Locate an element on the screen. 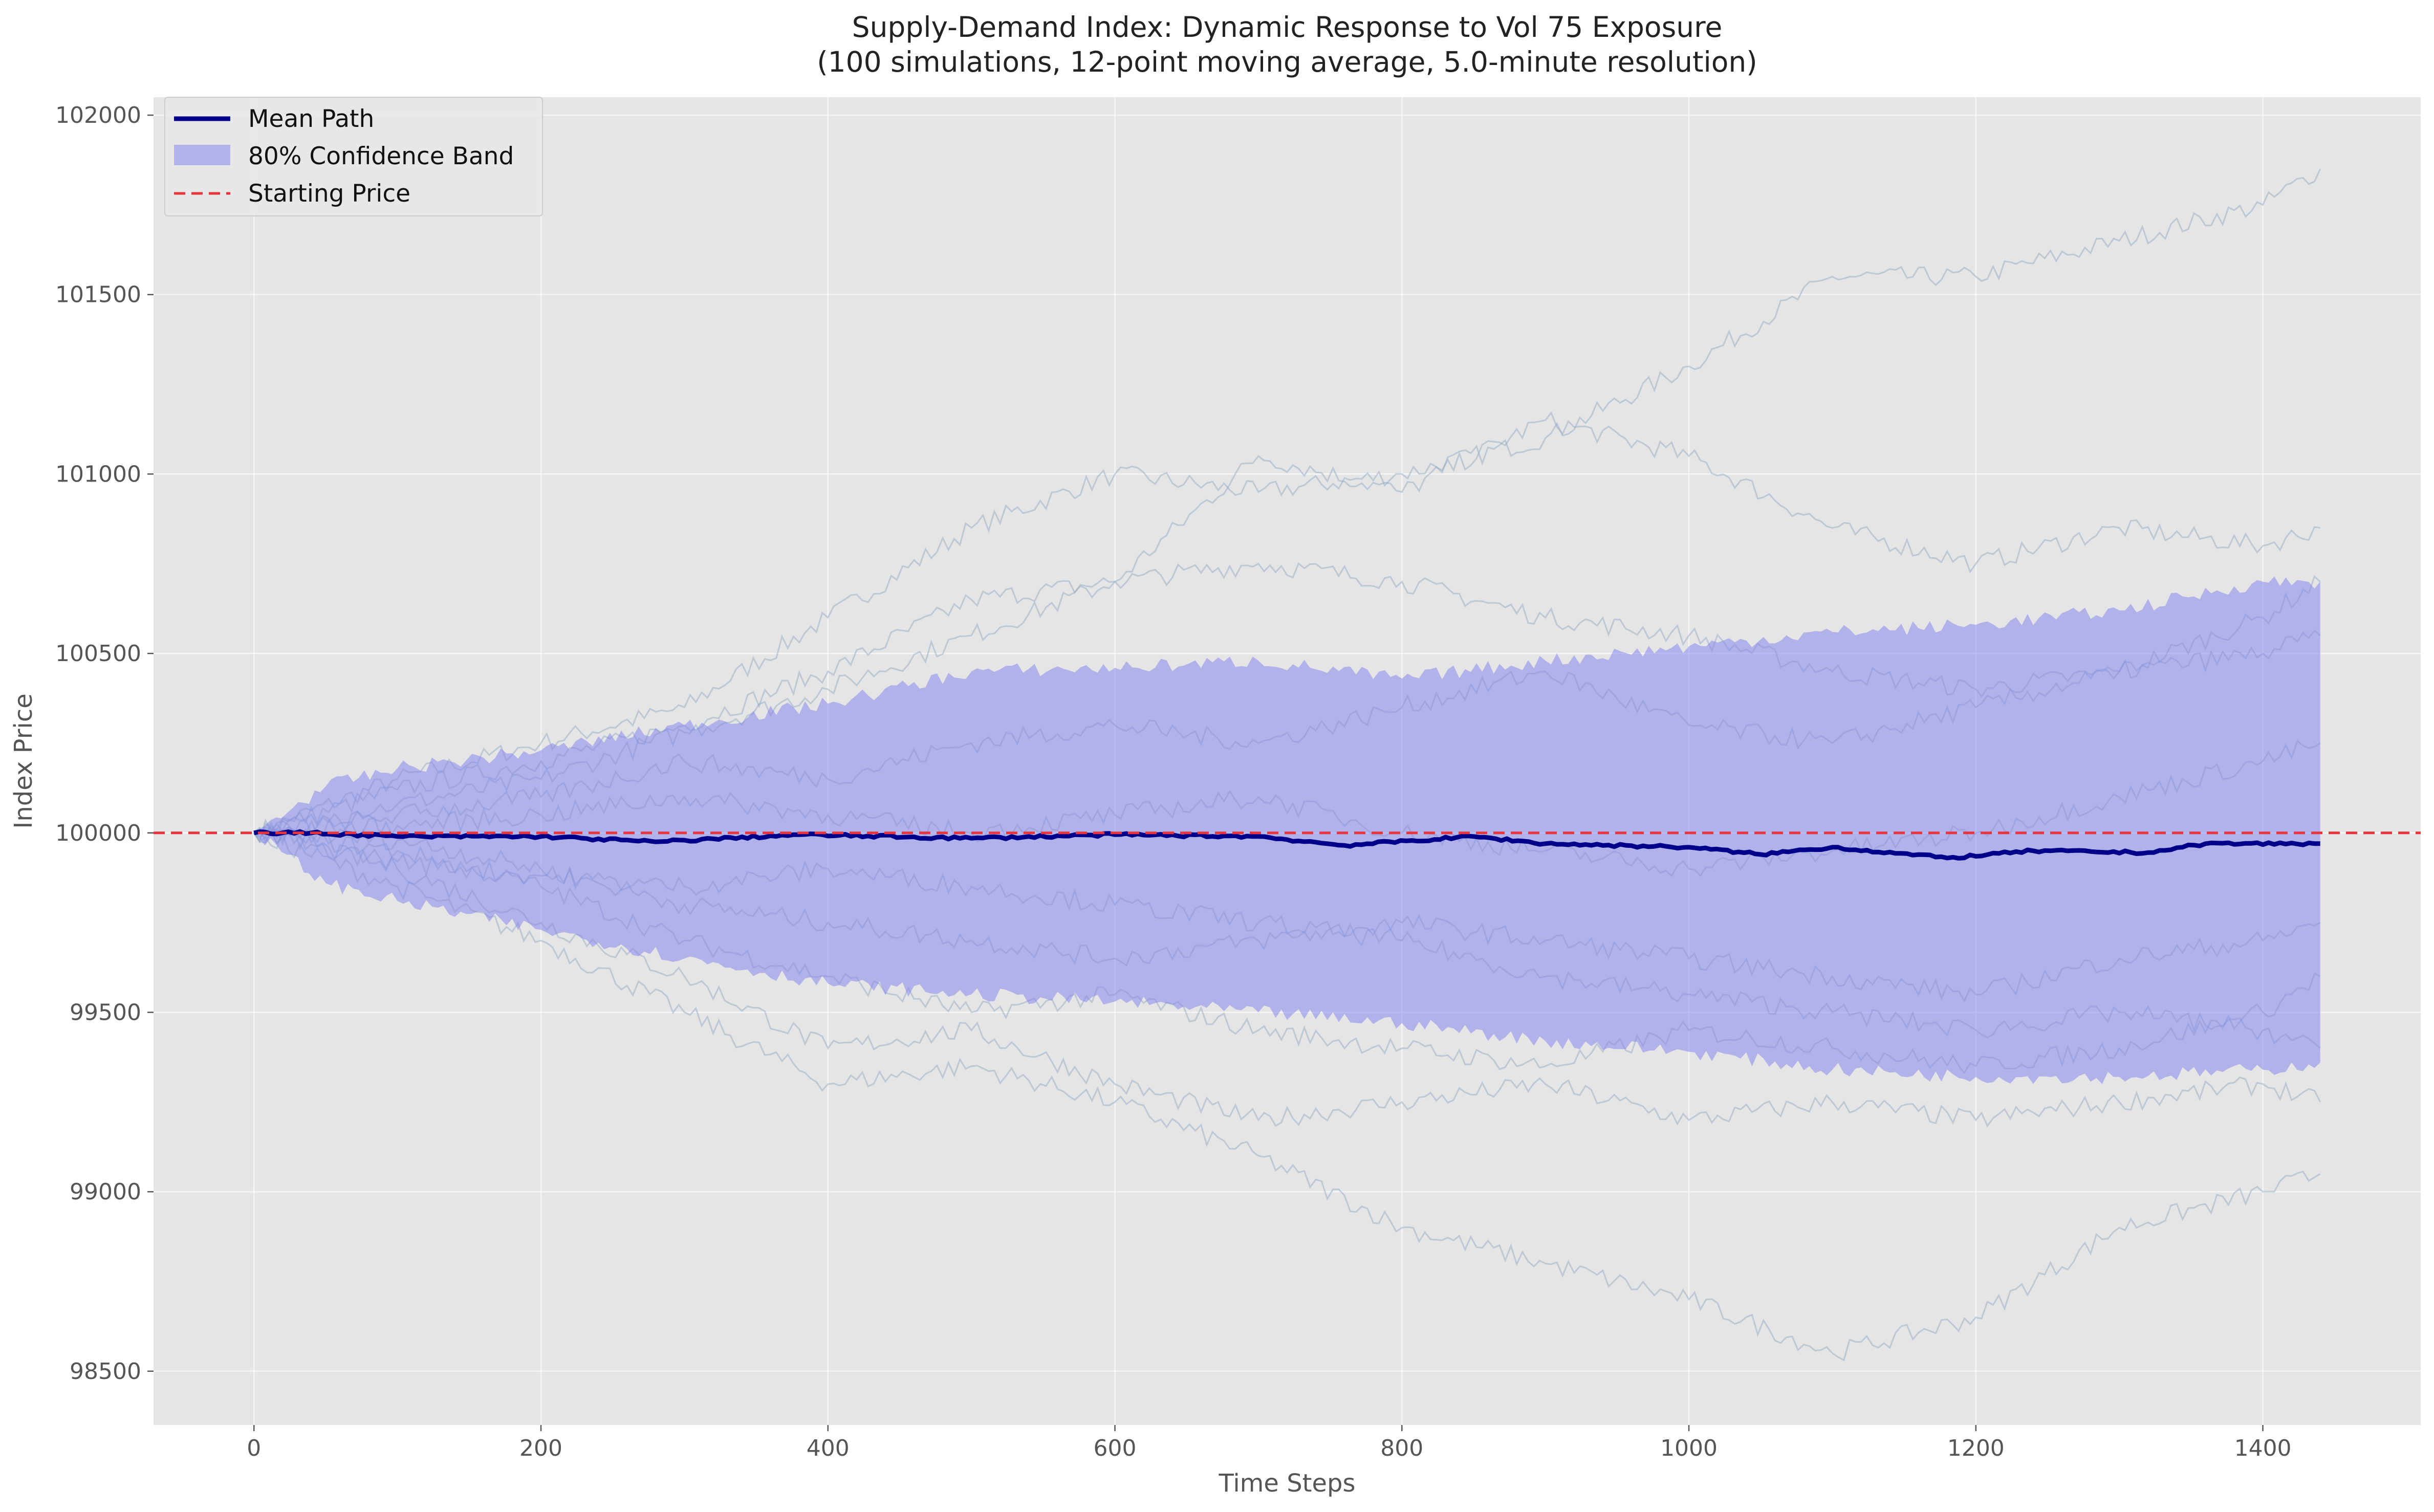 The image size is (2434, 1512). y-tick-label: 99000 is located at coordinates (105, 1192).